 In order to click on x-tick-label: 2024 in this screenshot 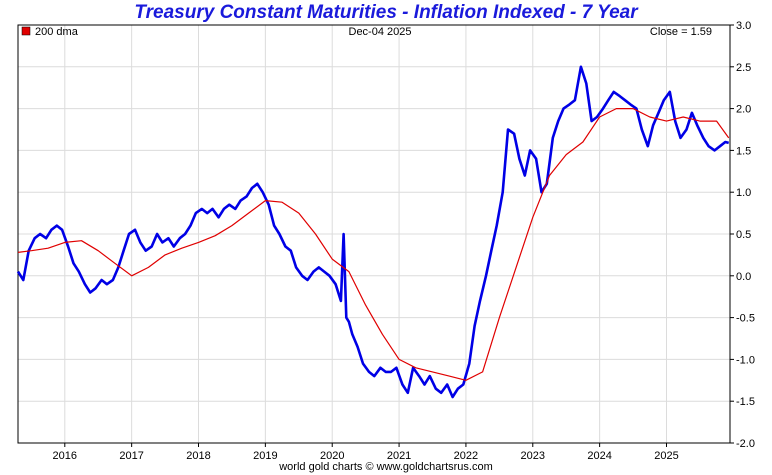, I will do `click(599, 456)`.